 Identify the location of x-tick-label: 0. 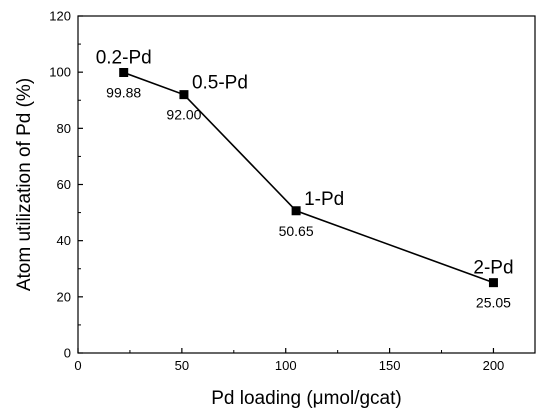
(77, 365).